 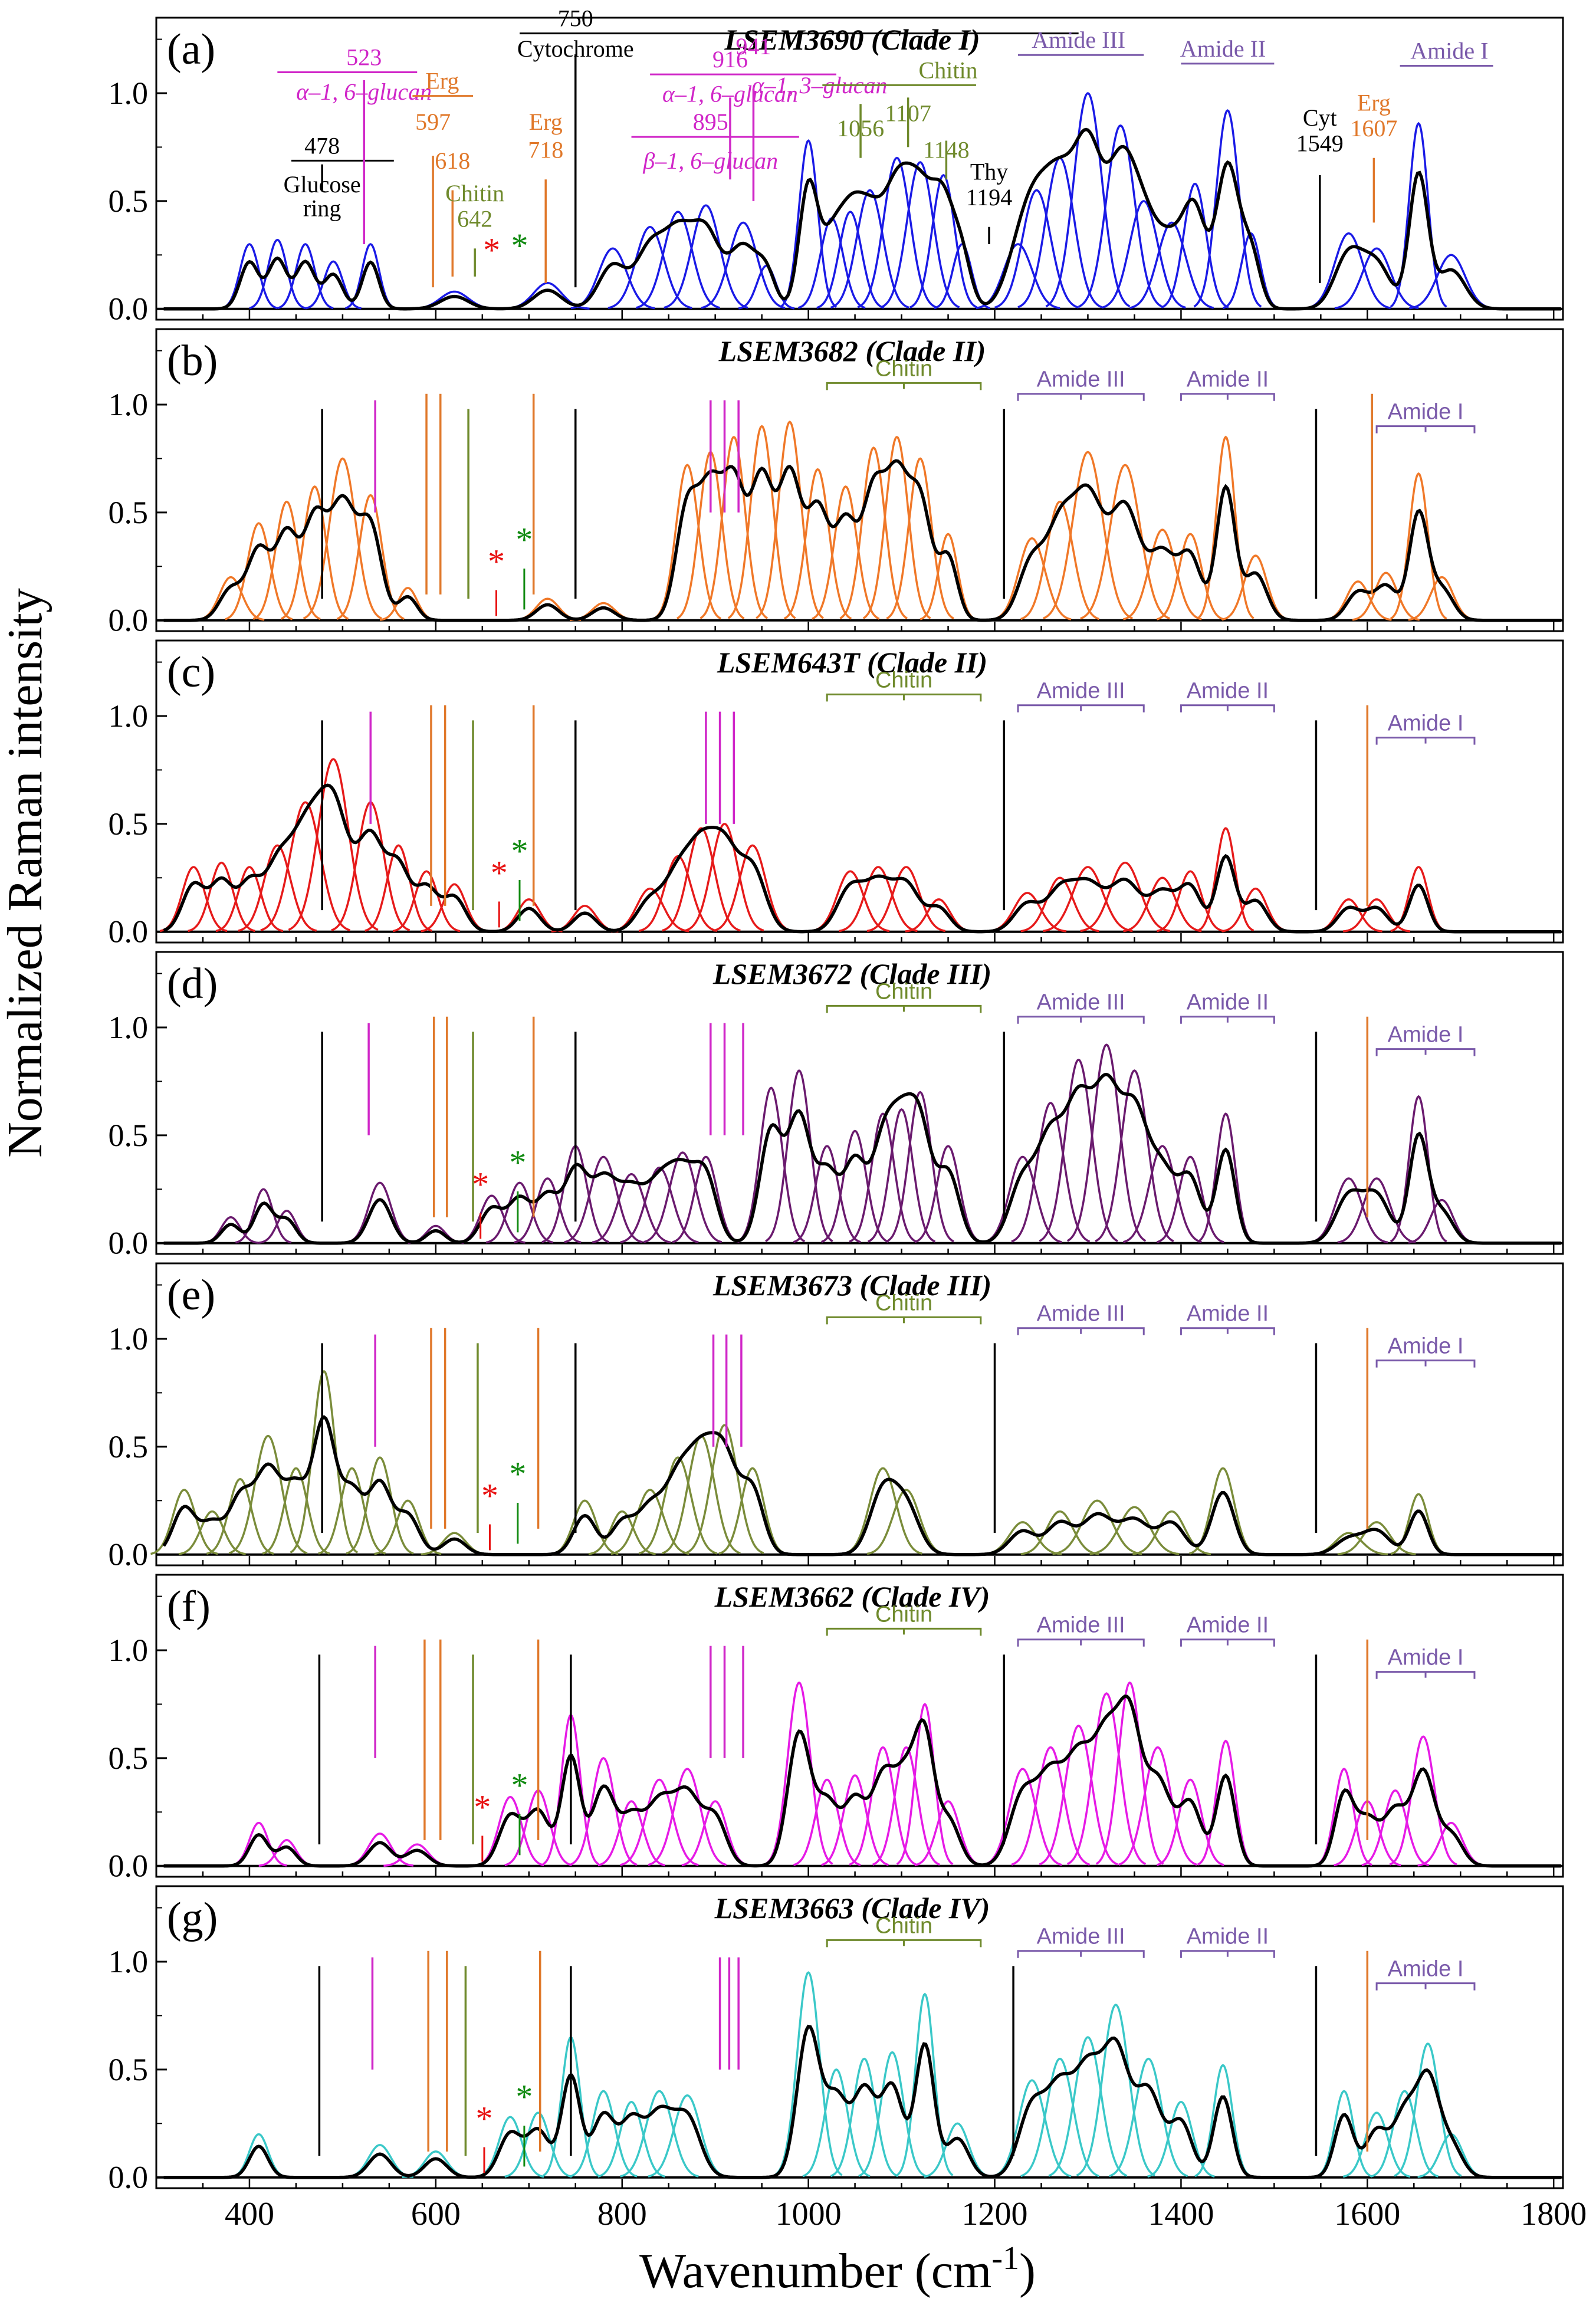 I want to click on annotation-black: Glucose, so click(x=323, y=184).